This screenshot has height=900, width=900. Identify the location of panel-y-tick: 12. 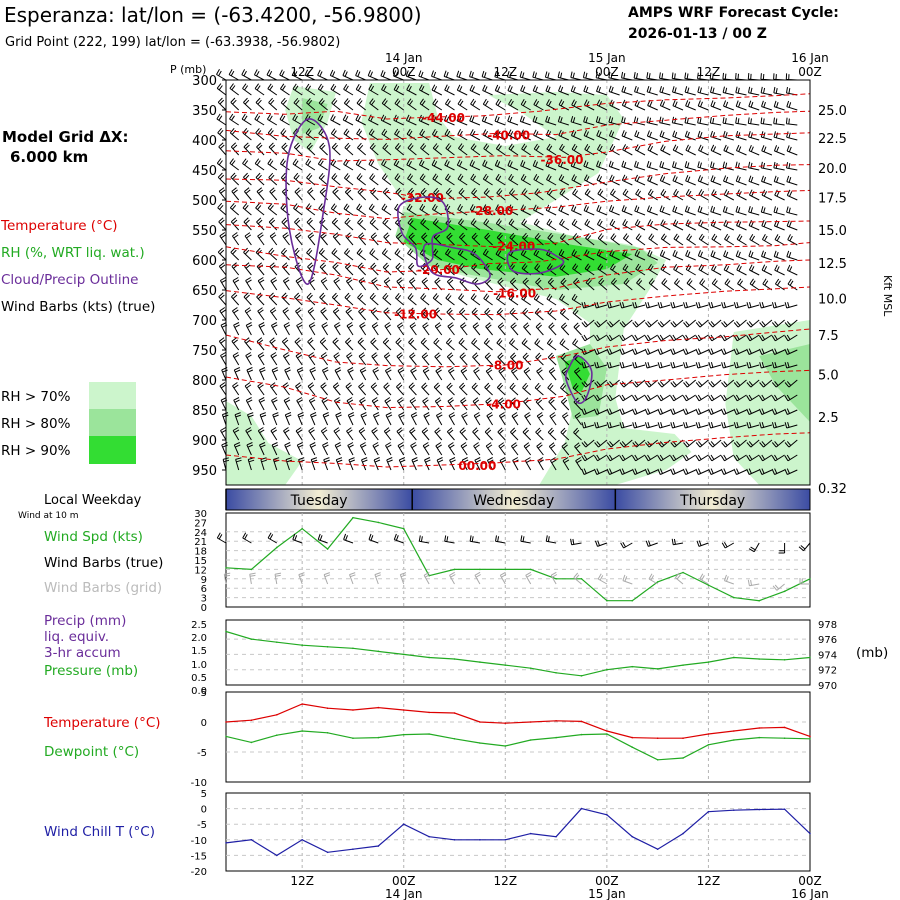
(200, 570).